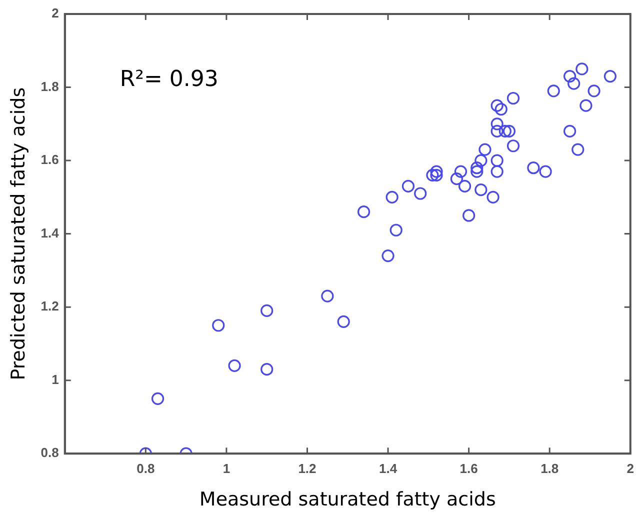 The height and width of the screenshot is (520, 642). I want to click on y-tick-label: 1.2, so click(49, 306).